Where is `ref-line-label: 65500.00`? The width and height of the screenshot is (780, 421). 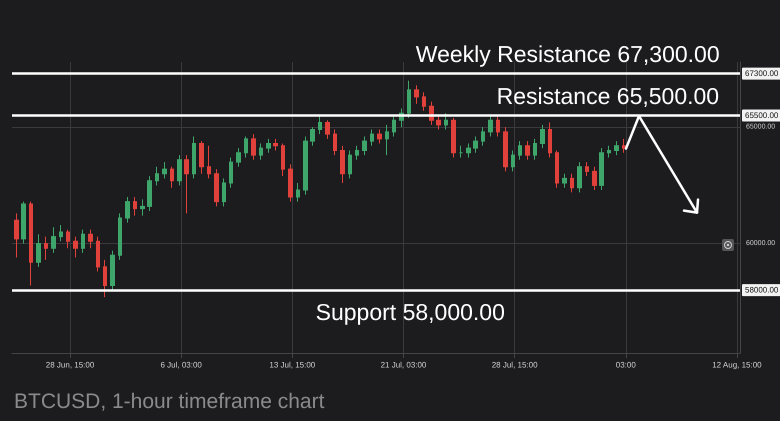
ref-line-label: 65500.00 is located at coordinates (762, 115).